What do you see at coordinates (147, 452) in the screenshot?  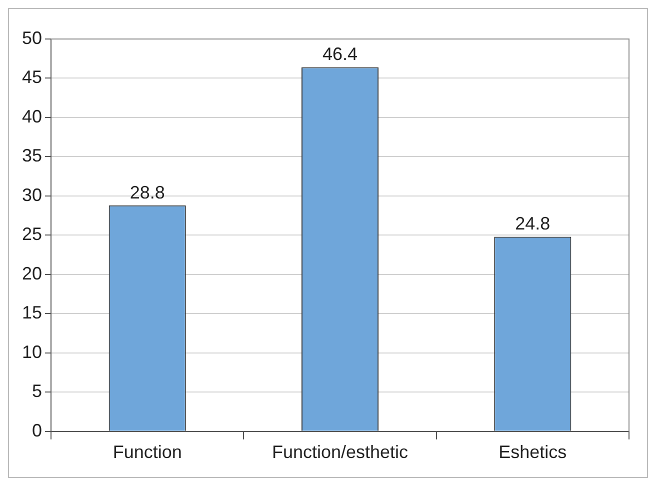 I see `x-tick-label: Function` at bounding box center [147, 452].